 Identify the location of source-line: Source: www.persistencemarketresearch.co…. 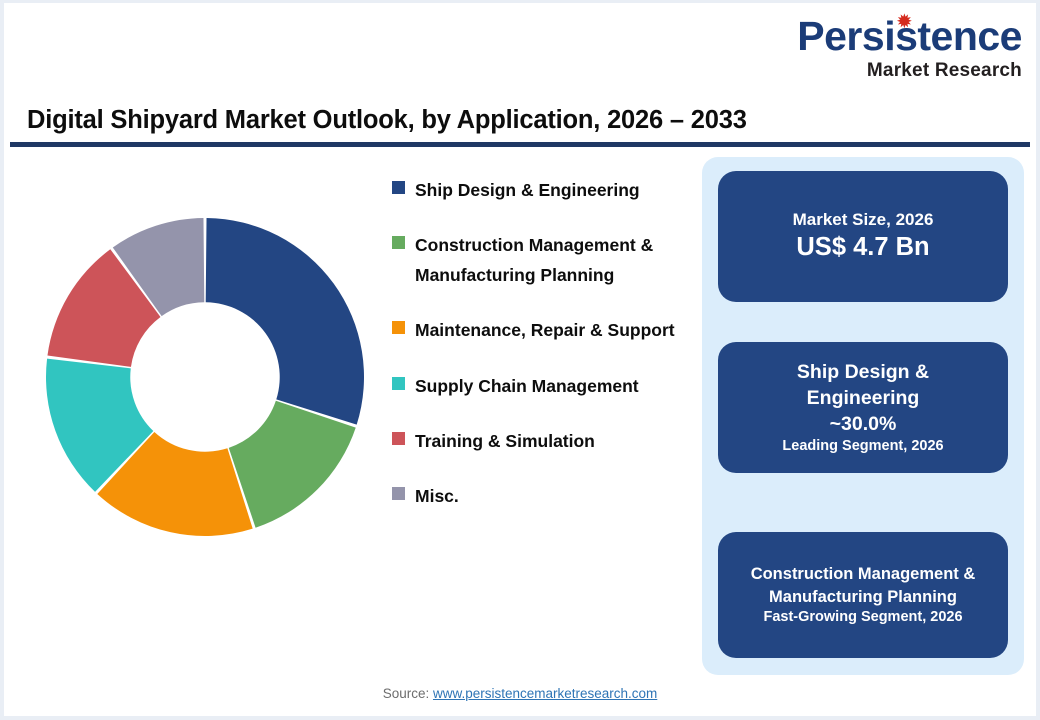
(520, 693).